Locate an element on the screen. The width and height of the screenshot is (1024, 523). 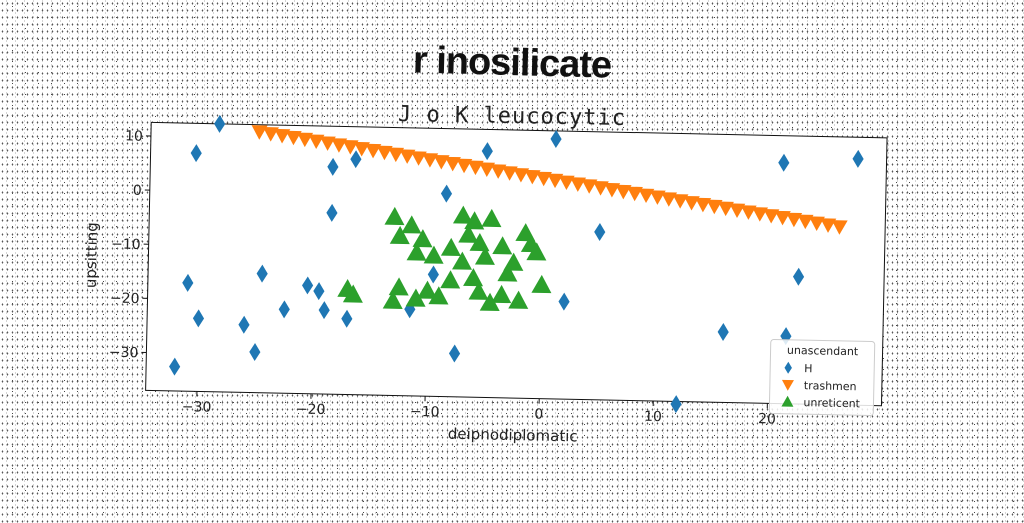
legend-label-unreticent: unreticent is located at coordinates (831, 403).